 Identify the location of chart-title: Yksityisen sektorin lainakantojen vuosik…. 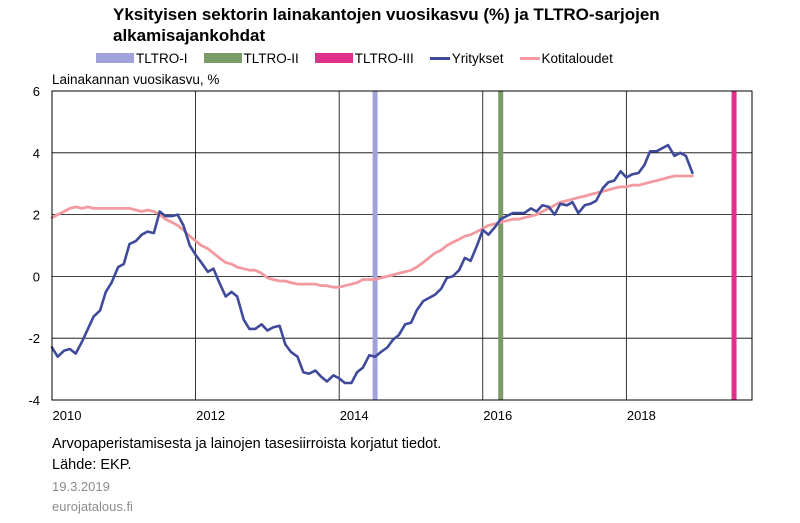
(386, 25).